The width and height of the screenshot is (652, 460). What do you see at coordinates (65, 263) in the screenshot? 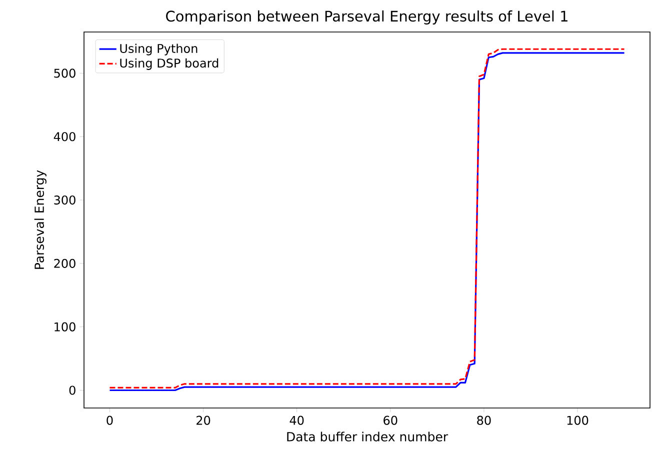
I see `y-tick-label: 200` at bounding box center [65, 263].